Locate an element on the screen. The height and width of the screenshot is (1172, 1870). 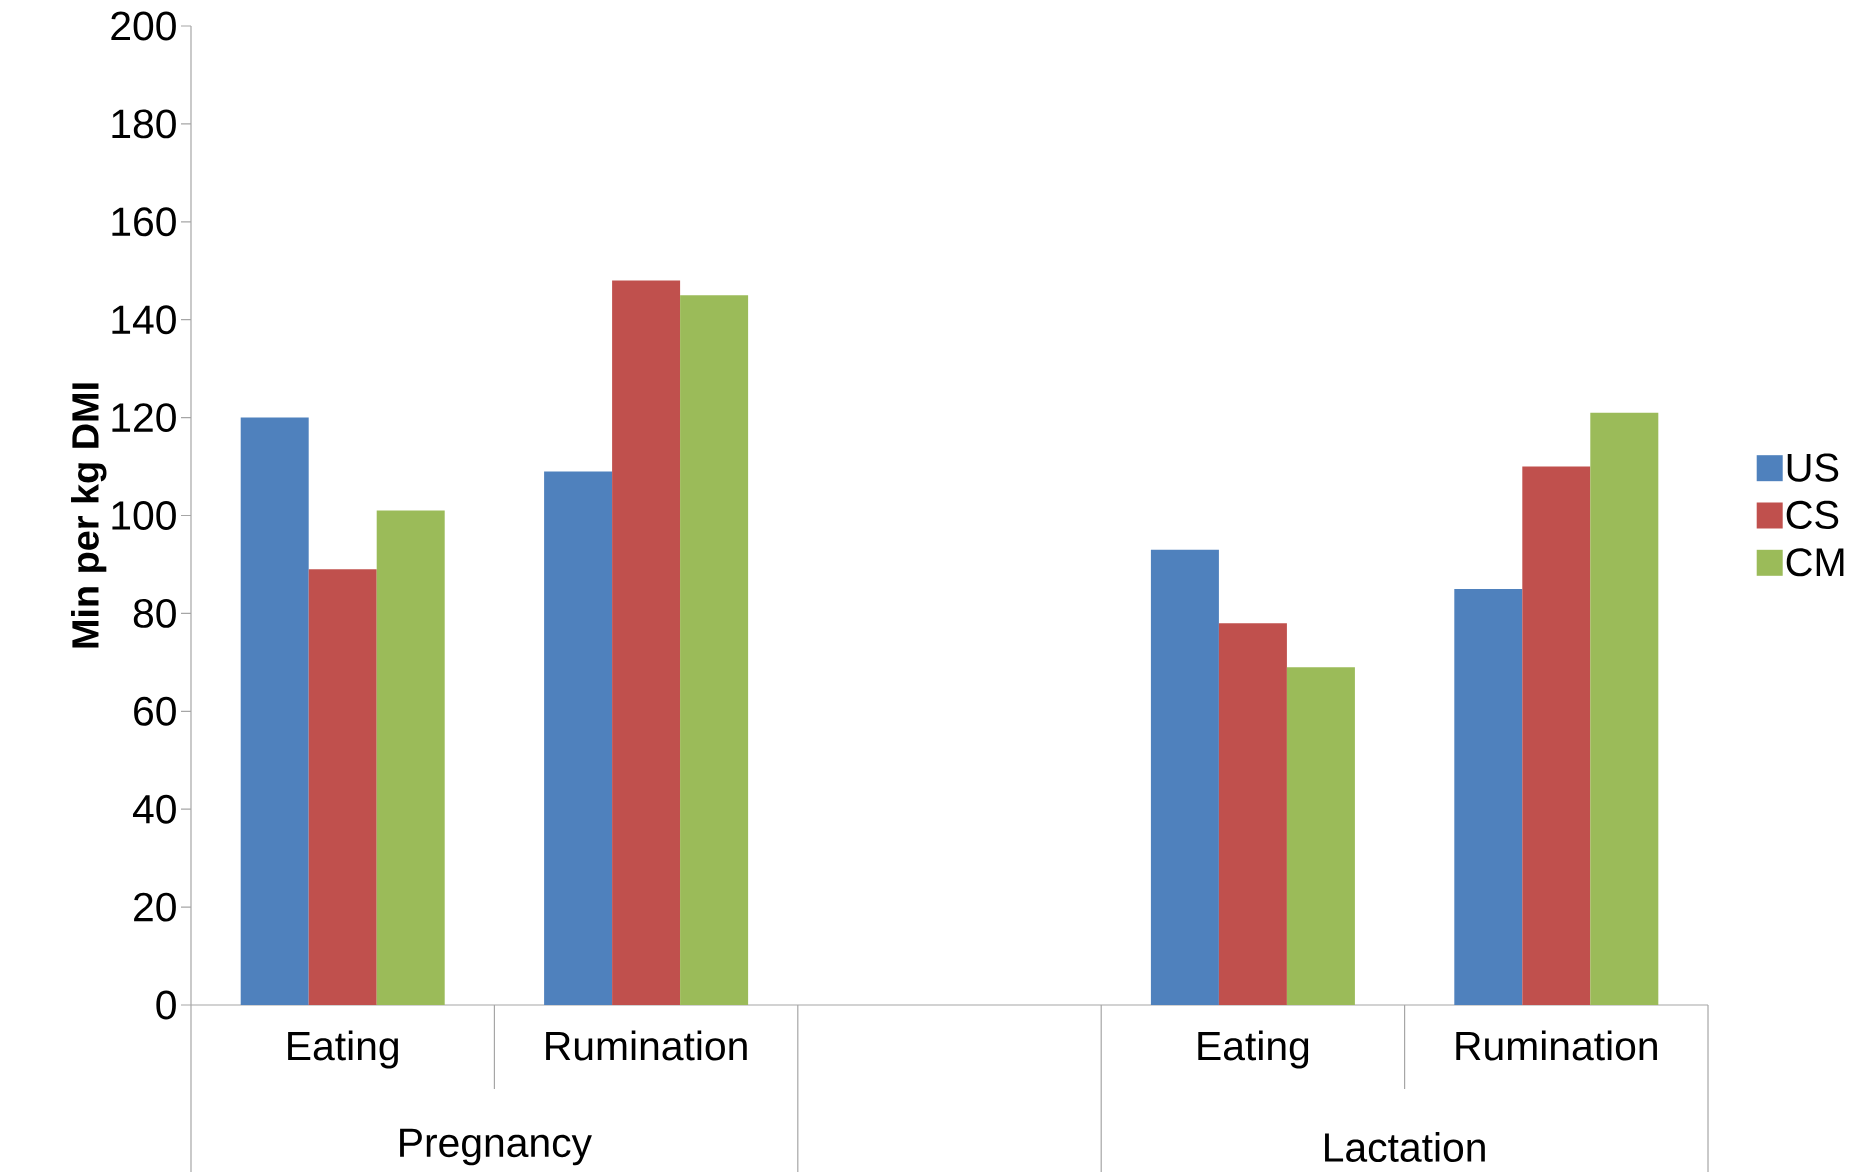
legend-label: CM is located at coordinates (1815, 562).